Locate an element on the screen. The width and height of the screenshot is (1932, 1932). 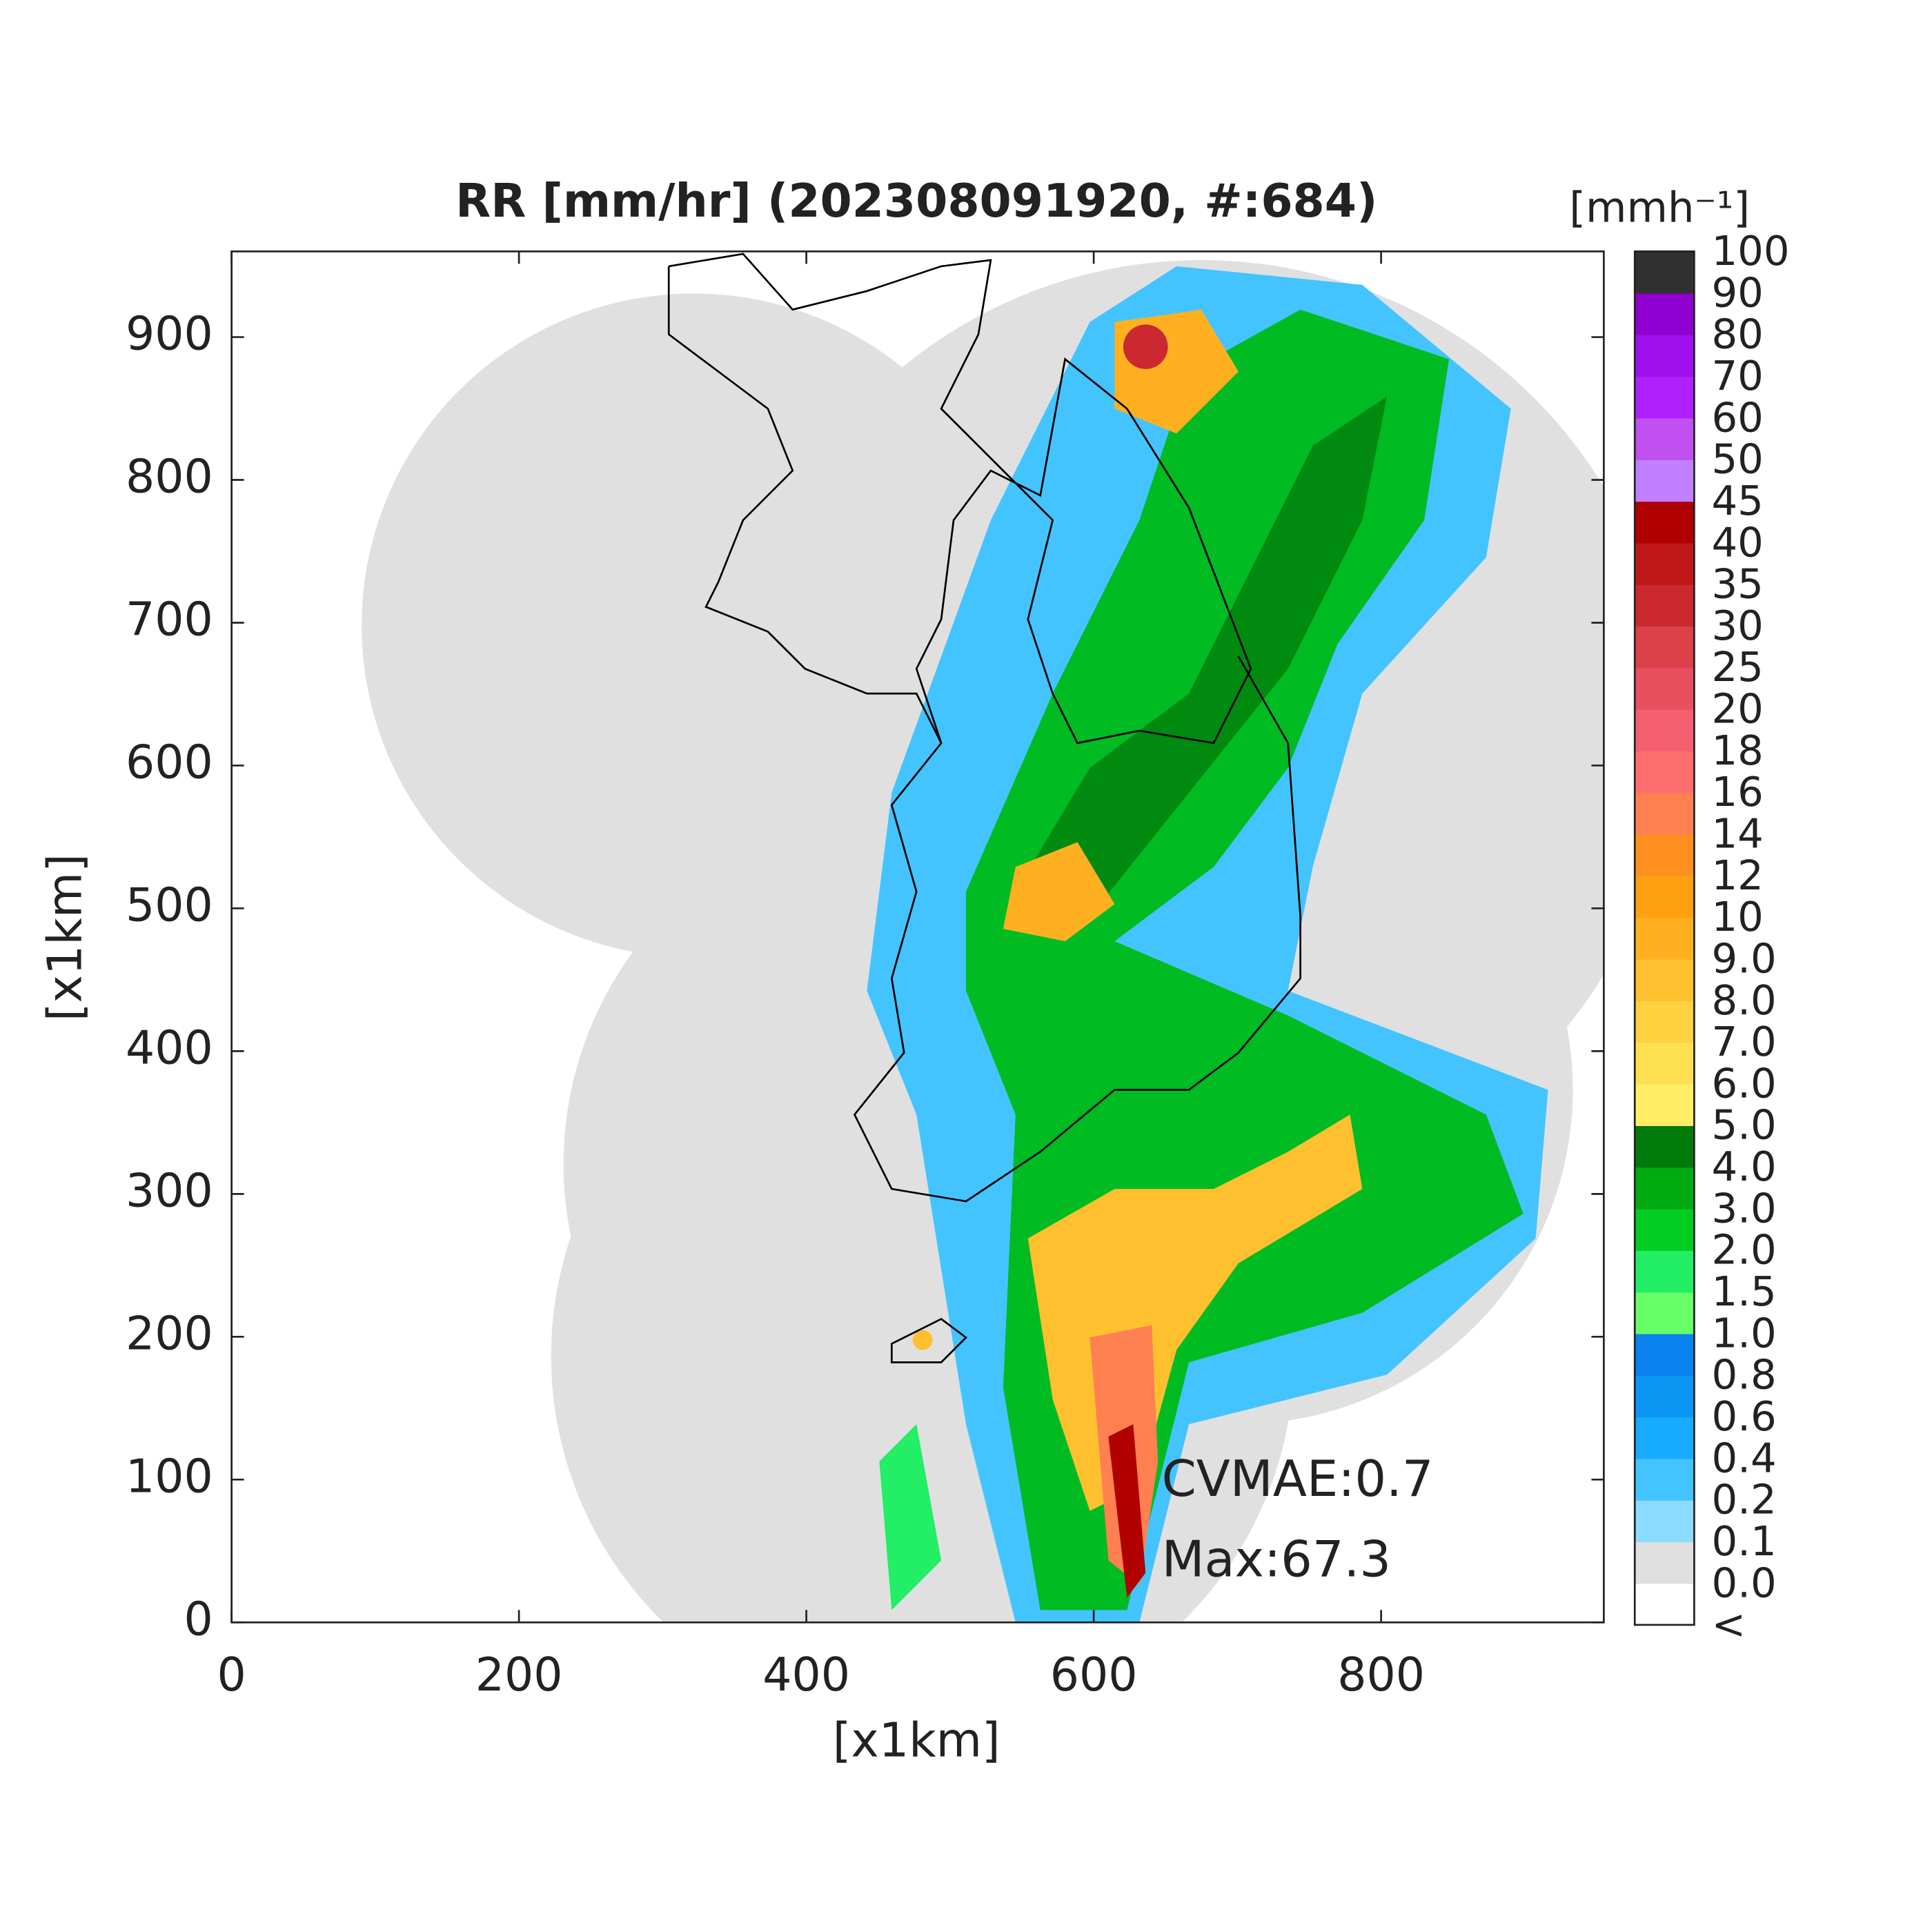
colorbar-label: 50 is located at coordinates (1738, 459).